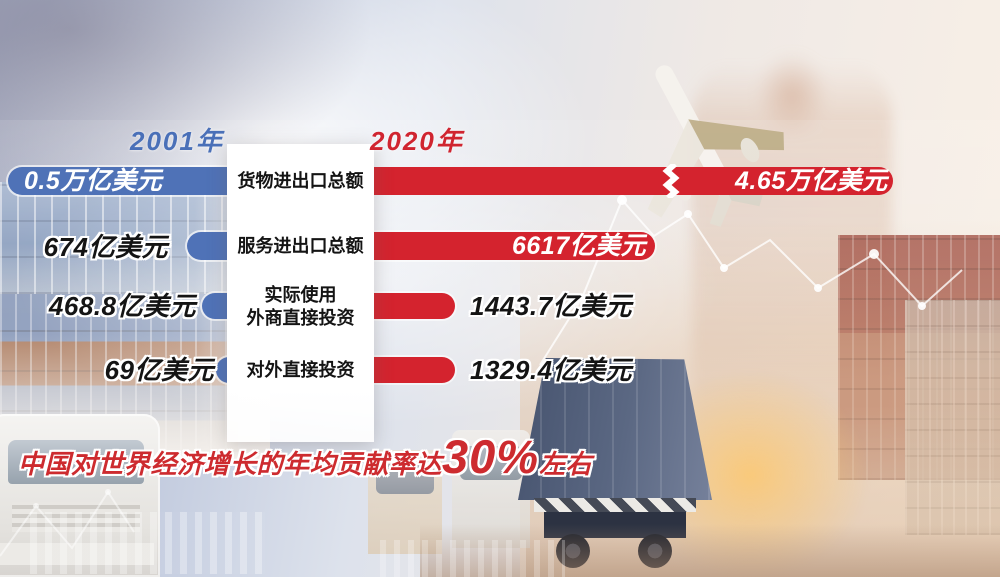  I want to click on truck-container-box, so click(615, 429).